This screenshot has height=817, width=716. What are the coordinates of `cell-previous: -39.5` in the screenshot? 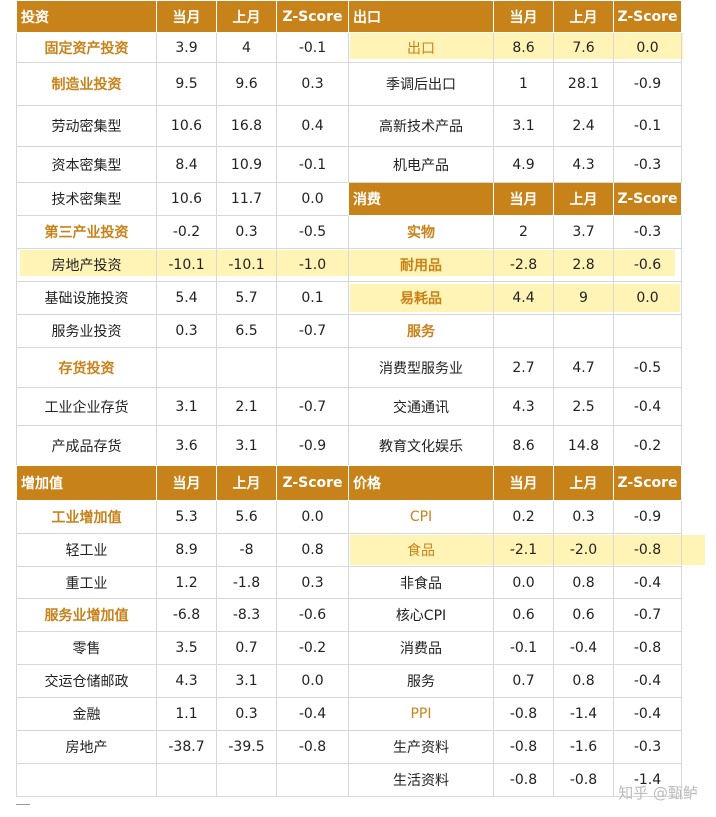 It's located at (246, 747).